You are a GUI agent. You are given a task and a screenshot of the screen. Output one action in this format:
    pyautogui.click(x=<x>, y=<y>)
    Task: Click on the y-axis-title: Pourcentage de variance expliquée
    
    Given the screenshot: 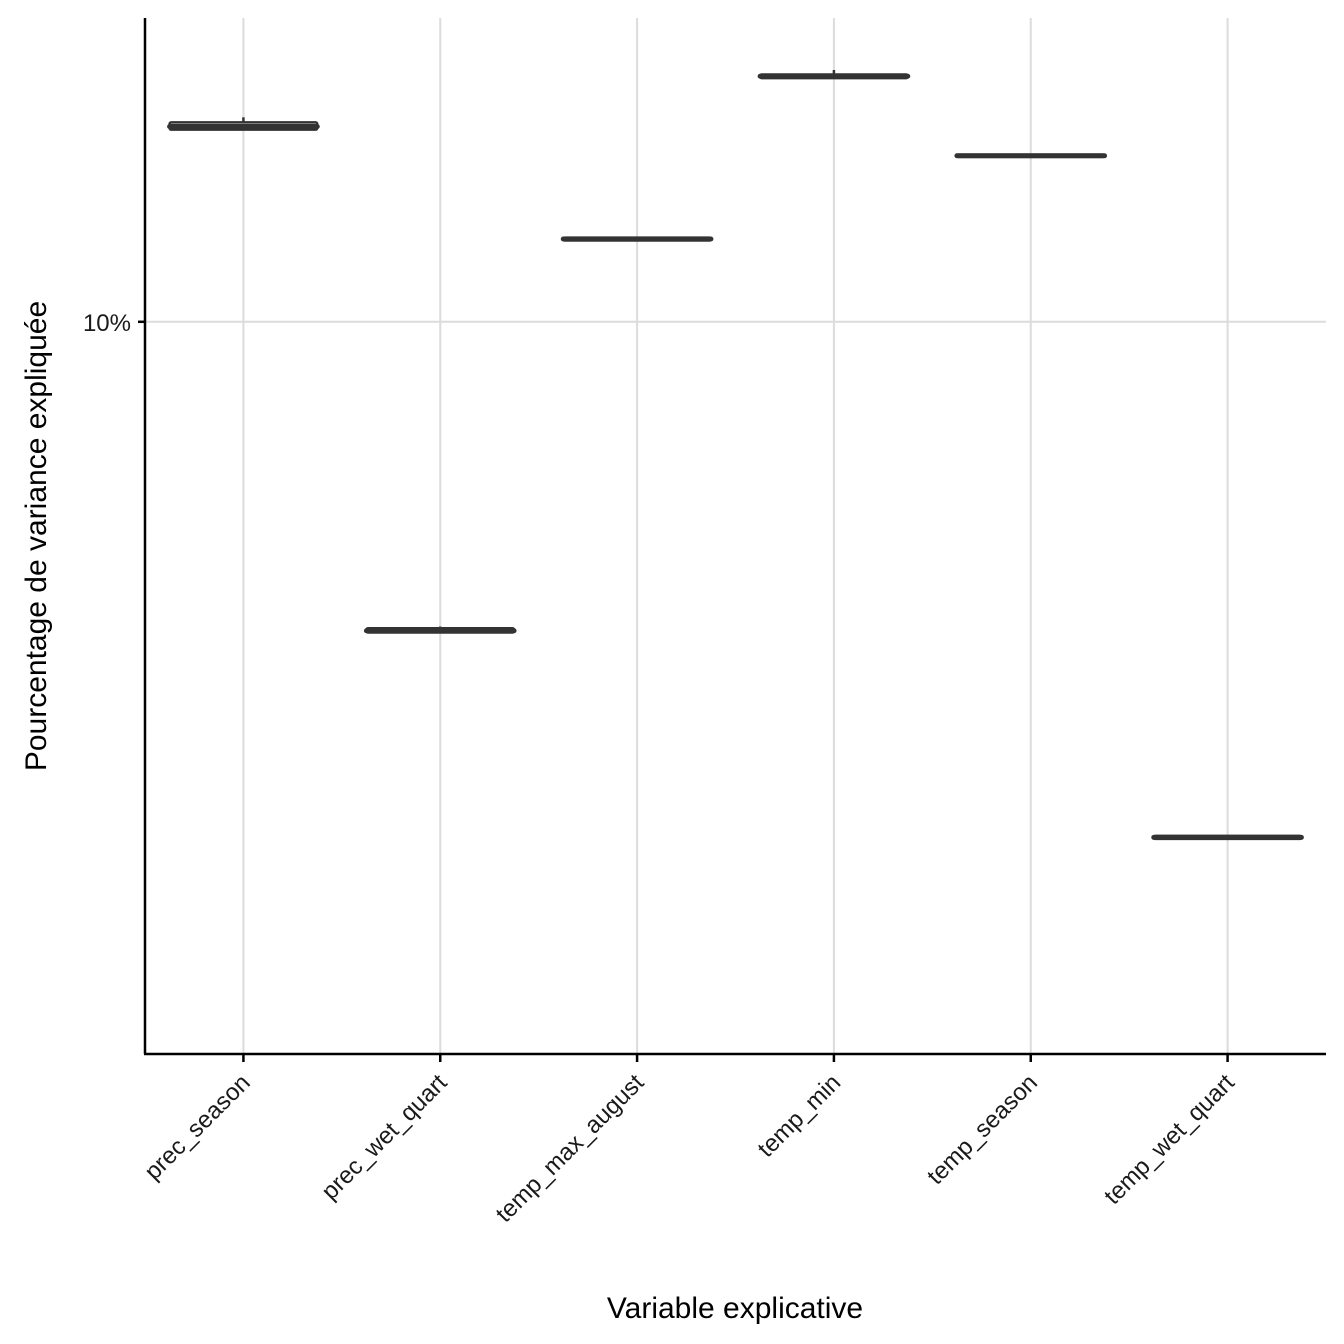 What is the action you would take?
    pyautogui.click(x=36, y=536)
    